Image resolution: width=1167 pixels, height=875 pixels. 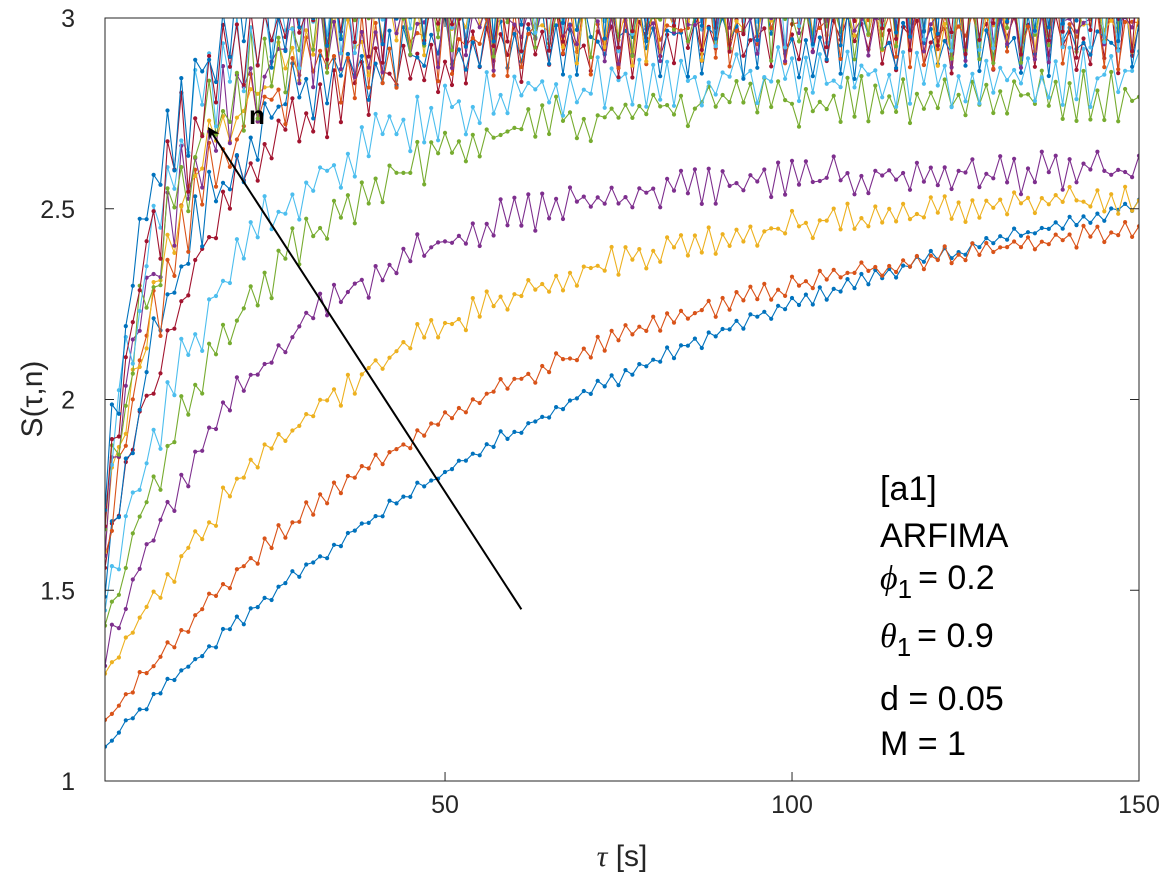 I want to click on annotation-phi: ϕ1 = 0.2, so click(x=937, y=581).